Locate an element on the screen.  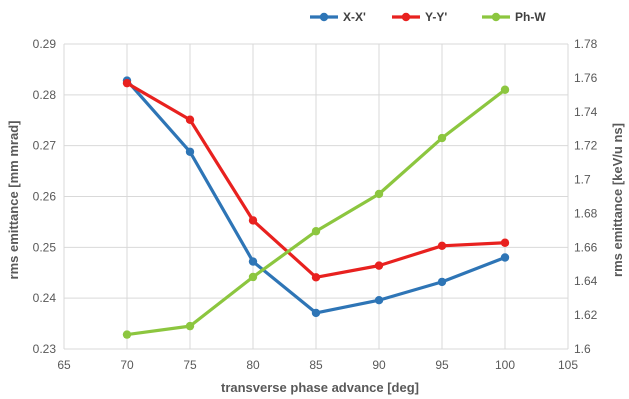
legend-label: Ph-W is located at coordinates (530, 17).